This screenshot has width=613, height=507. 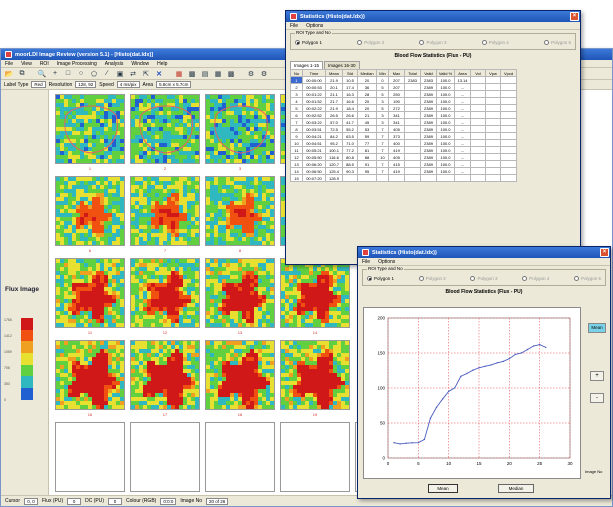 I want to click on select-icon: ⇱, so click(x=146, y=74).